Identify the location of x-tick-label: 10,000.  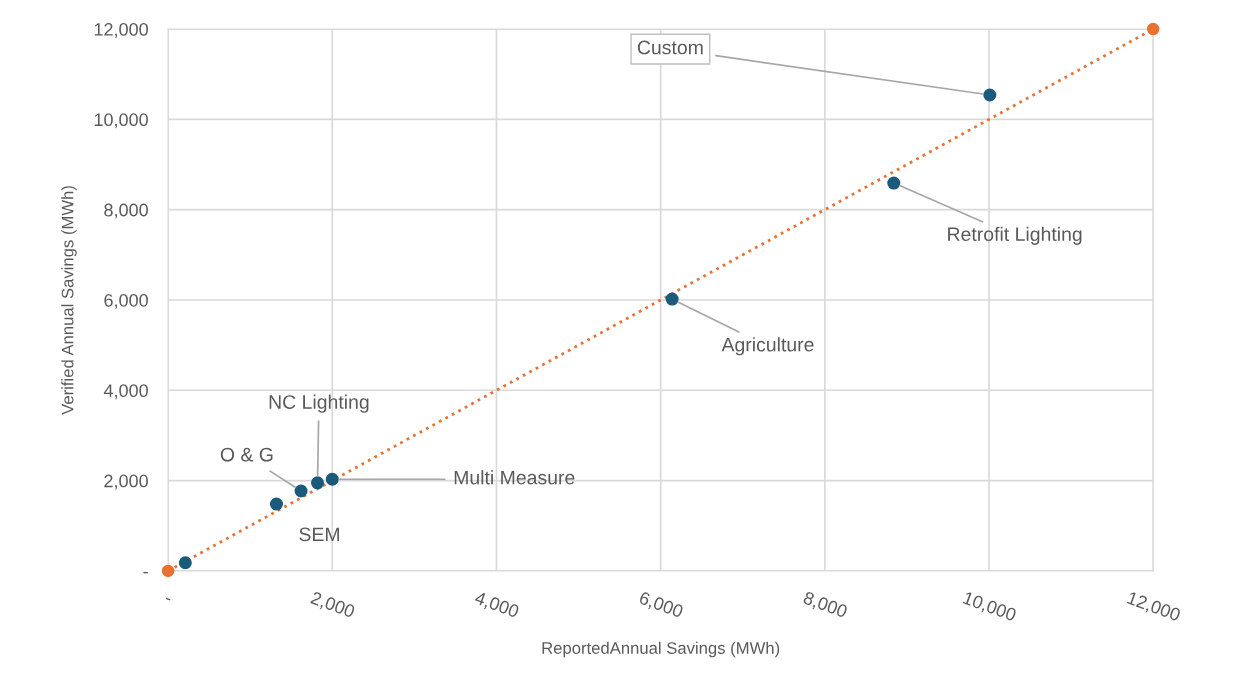
(989, 607).